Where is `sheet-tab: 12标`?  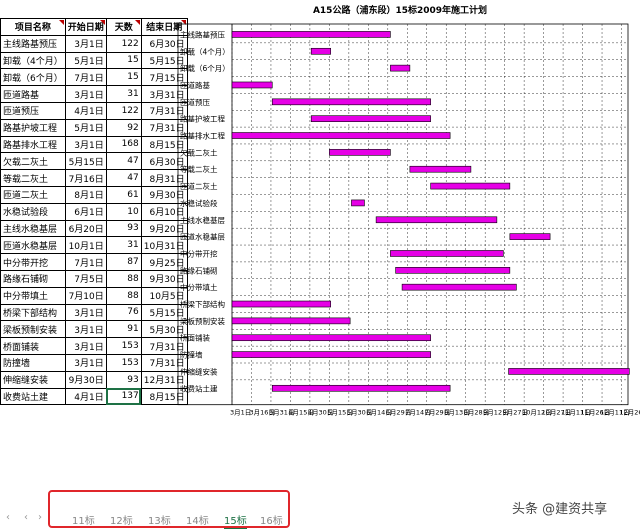 sheet-tab: 12标 is located at coordinates (121, 521).